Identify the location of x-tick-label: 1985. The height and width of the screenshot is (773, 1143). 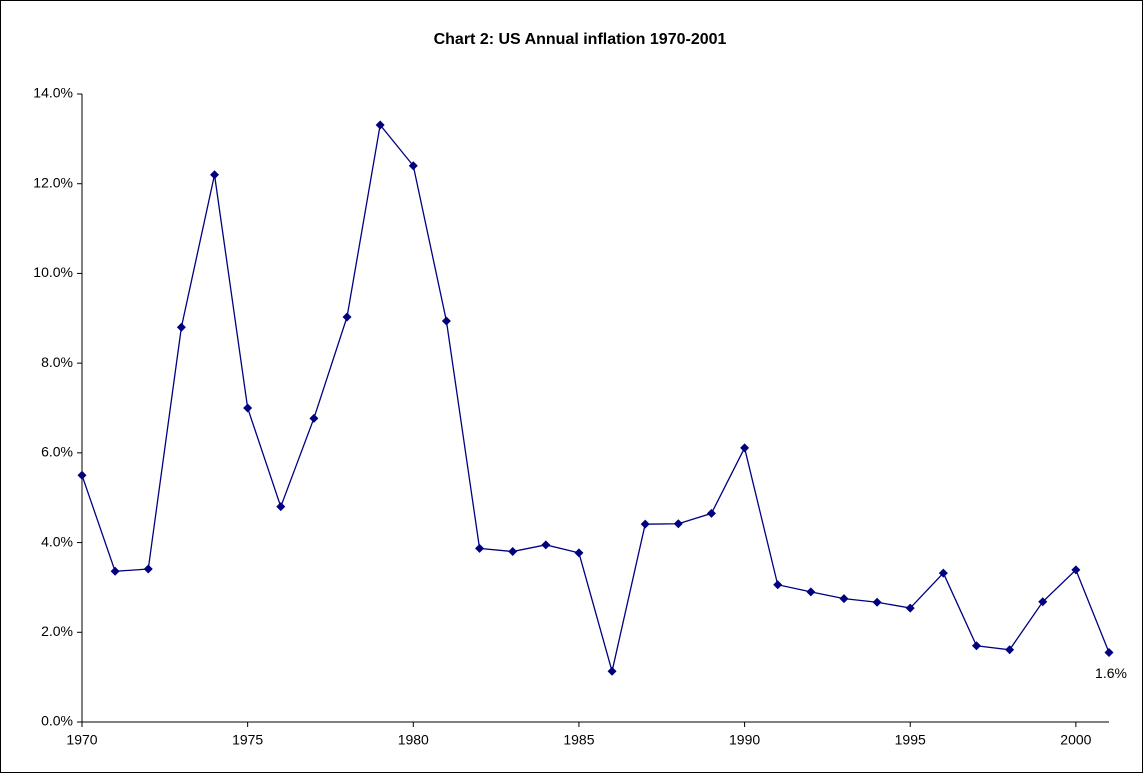
(578, 740).